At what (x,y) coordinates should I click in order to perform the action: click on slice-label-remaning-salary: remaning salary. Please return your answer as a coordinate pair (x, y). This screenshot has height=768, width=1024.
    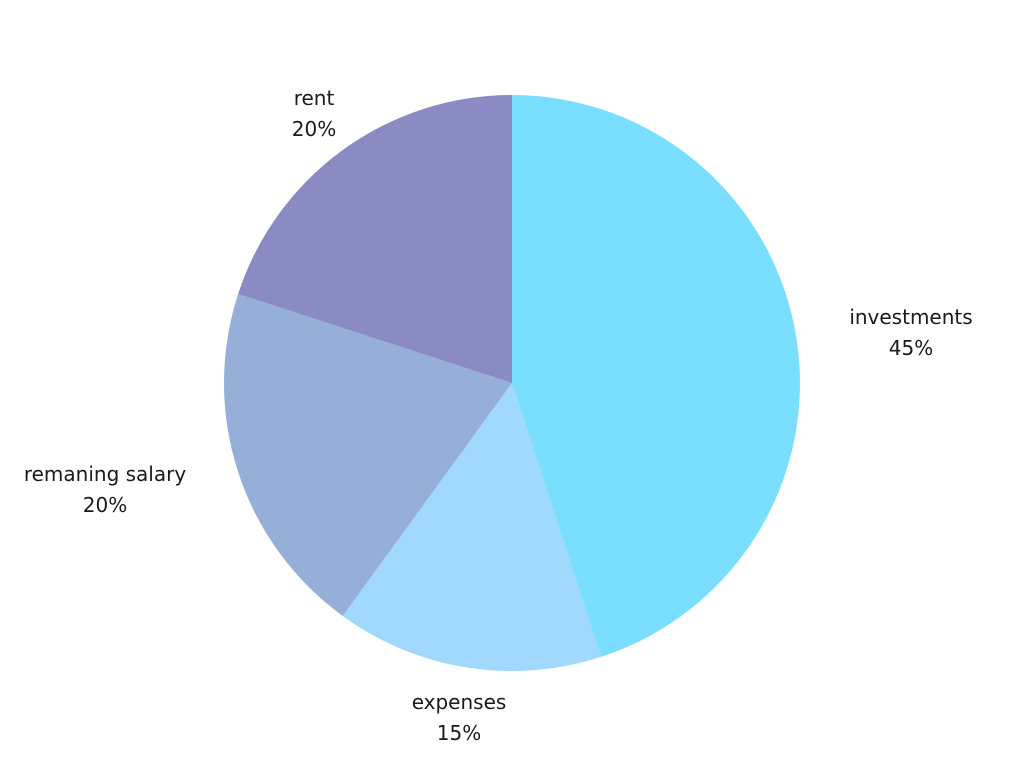
    Looking at the image, I should click on (105, 474).